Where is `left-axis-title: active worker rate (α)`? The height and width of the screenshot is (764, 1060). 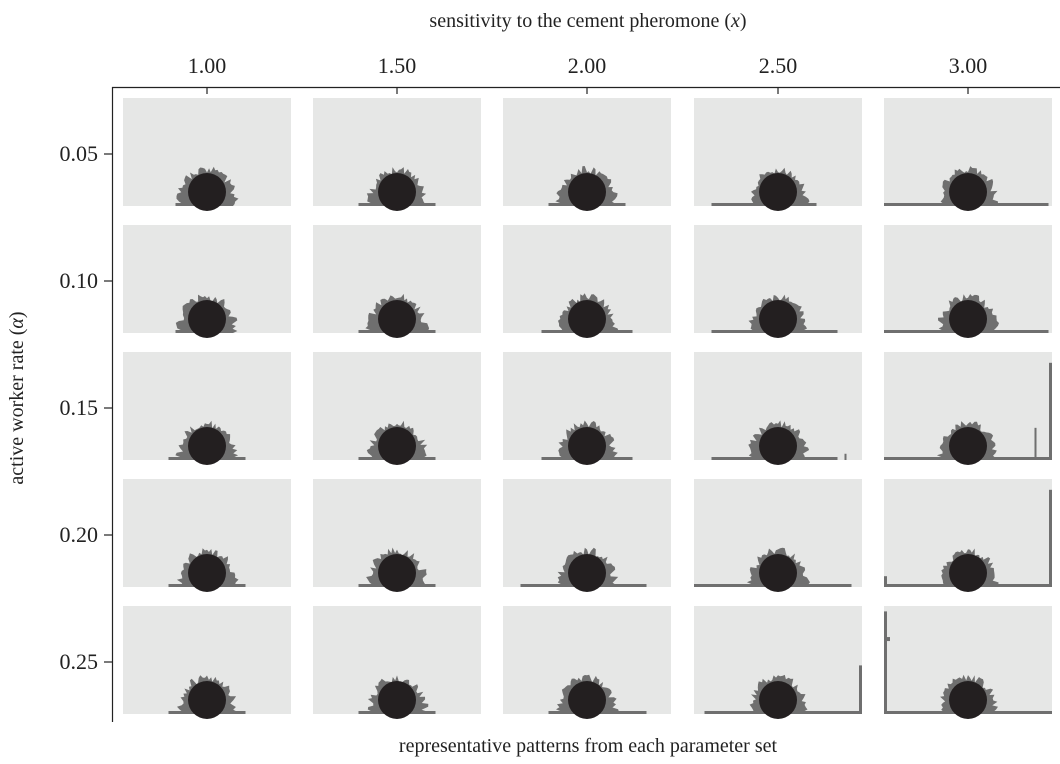
left-axis-title: active worker rate (α) is located at coordinates (17, 397).